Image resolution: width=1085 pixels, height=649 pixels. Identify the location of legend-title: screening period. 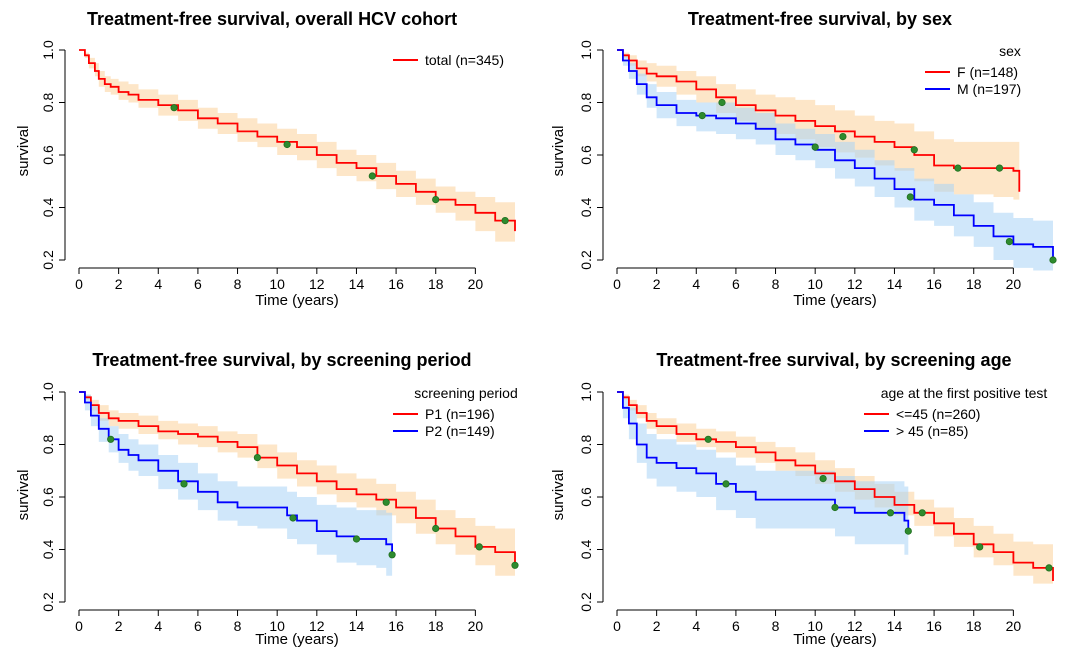
(466, 393).